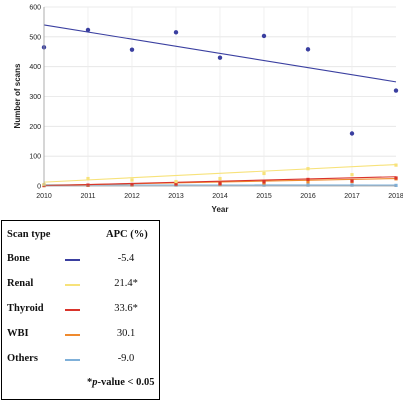 Image resolution: width=403 pixels, height=403 pixels. I want to click on x-tick-label: 2018, so click(395, 196).